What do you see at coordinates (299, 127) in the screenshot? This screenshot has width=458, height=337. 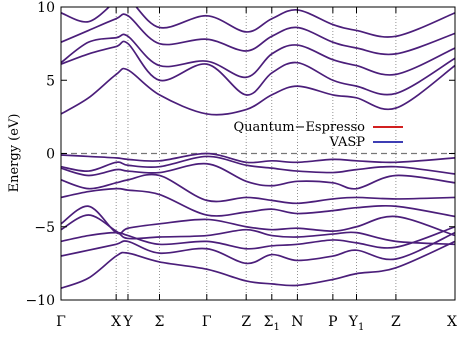 I see `legend-label-1: Quantum−Espresso` at bounding box center [299, 127].